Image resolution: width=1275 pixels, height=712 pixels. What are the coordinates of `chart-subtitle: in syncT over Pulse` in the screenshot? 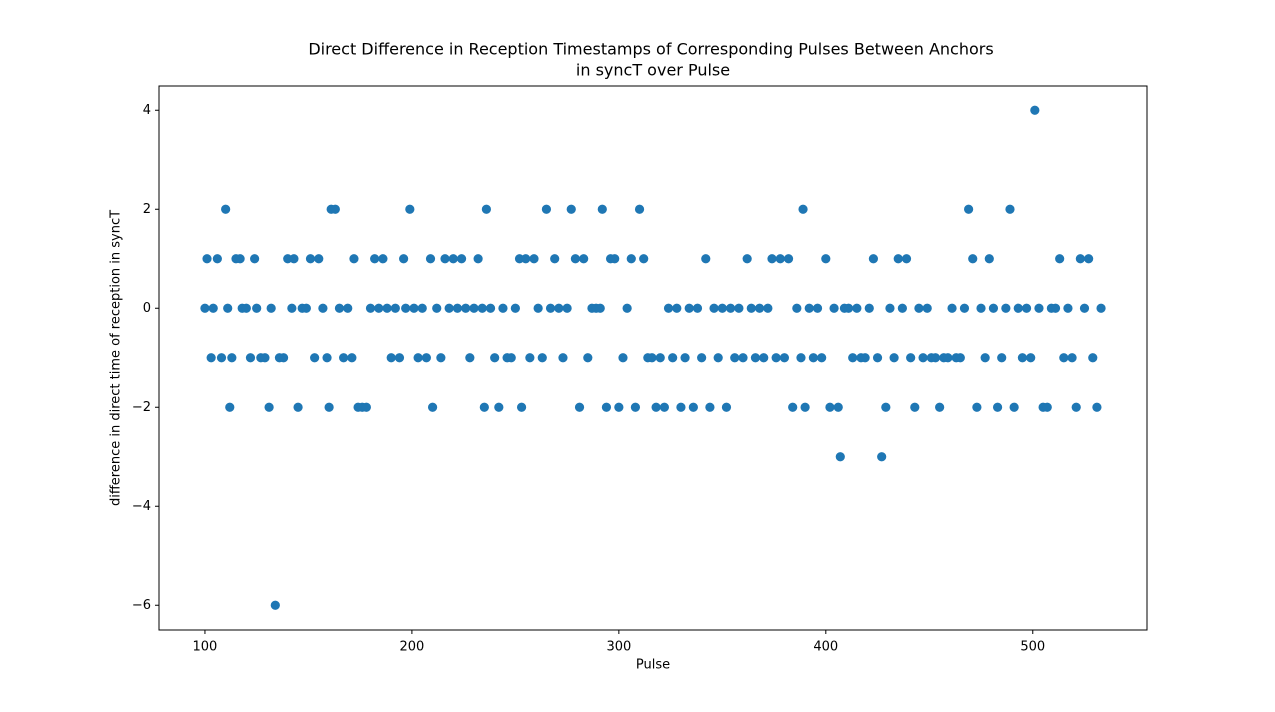 It's located at (653, 70).